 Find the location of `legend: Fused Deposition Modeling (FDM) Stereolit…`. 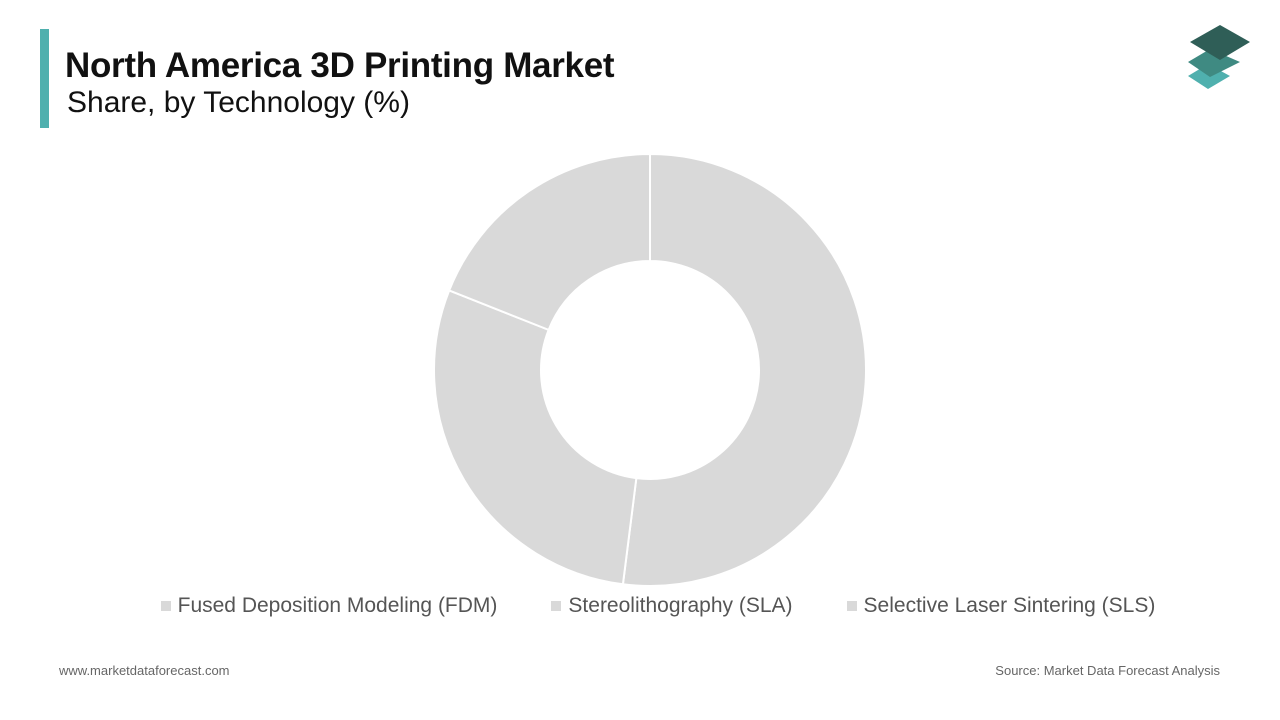

legend: Fused Deposition Modeling (FDM) Stereolit… is located at coordinates (640, 606).